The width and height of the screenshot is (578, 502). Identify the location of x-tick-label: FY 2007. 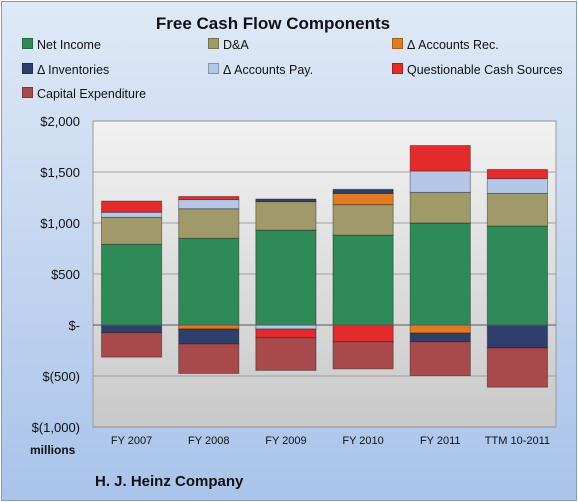
(131, 441).